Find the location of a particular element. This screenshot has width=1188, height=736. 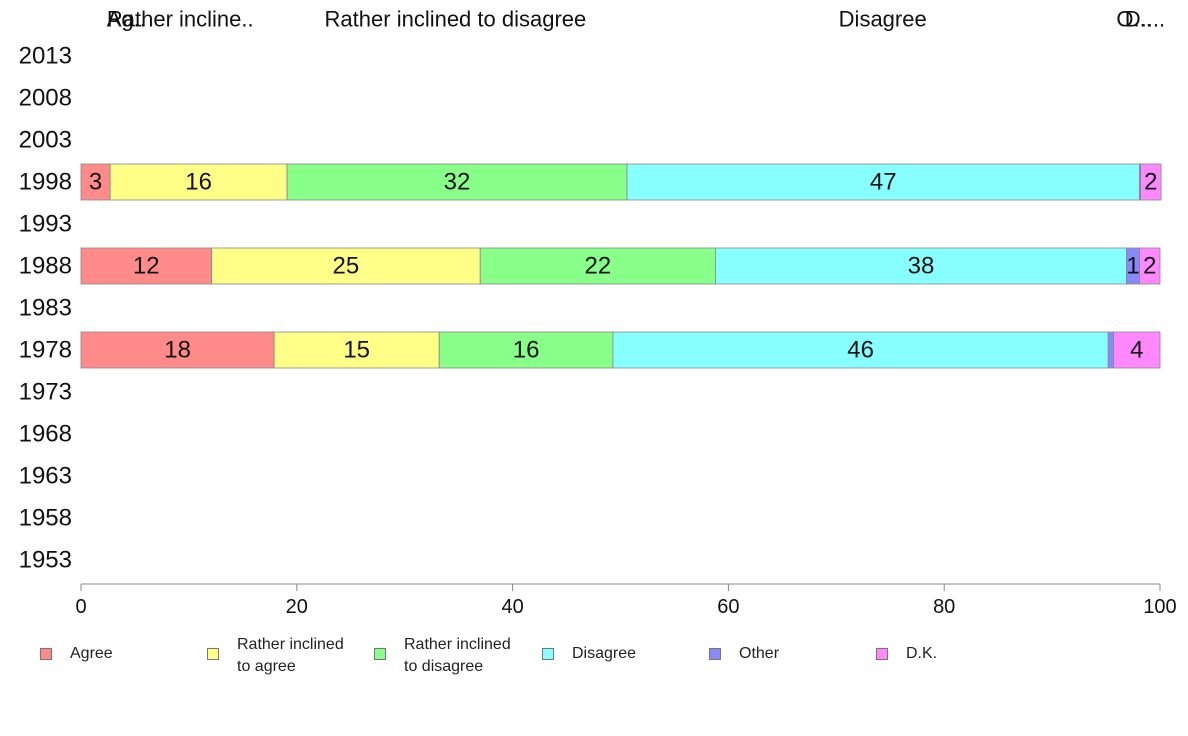

bar-data-label: 4 is located at coordinates (1136, 350).